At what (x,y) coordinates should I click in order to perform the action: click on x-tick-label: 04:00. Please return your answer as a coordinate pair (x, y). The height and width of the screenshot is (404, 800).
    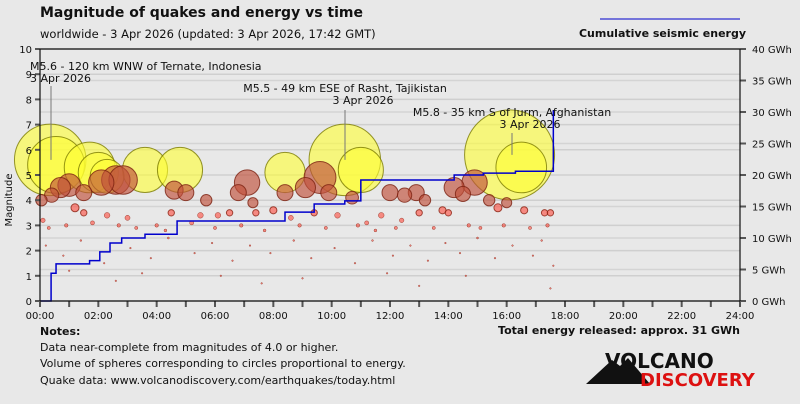
    Looking at the image, I should click on (156, 316).